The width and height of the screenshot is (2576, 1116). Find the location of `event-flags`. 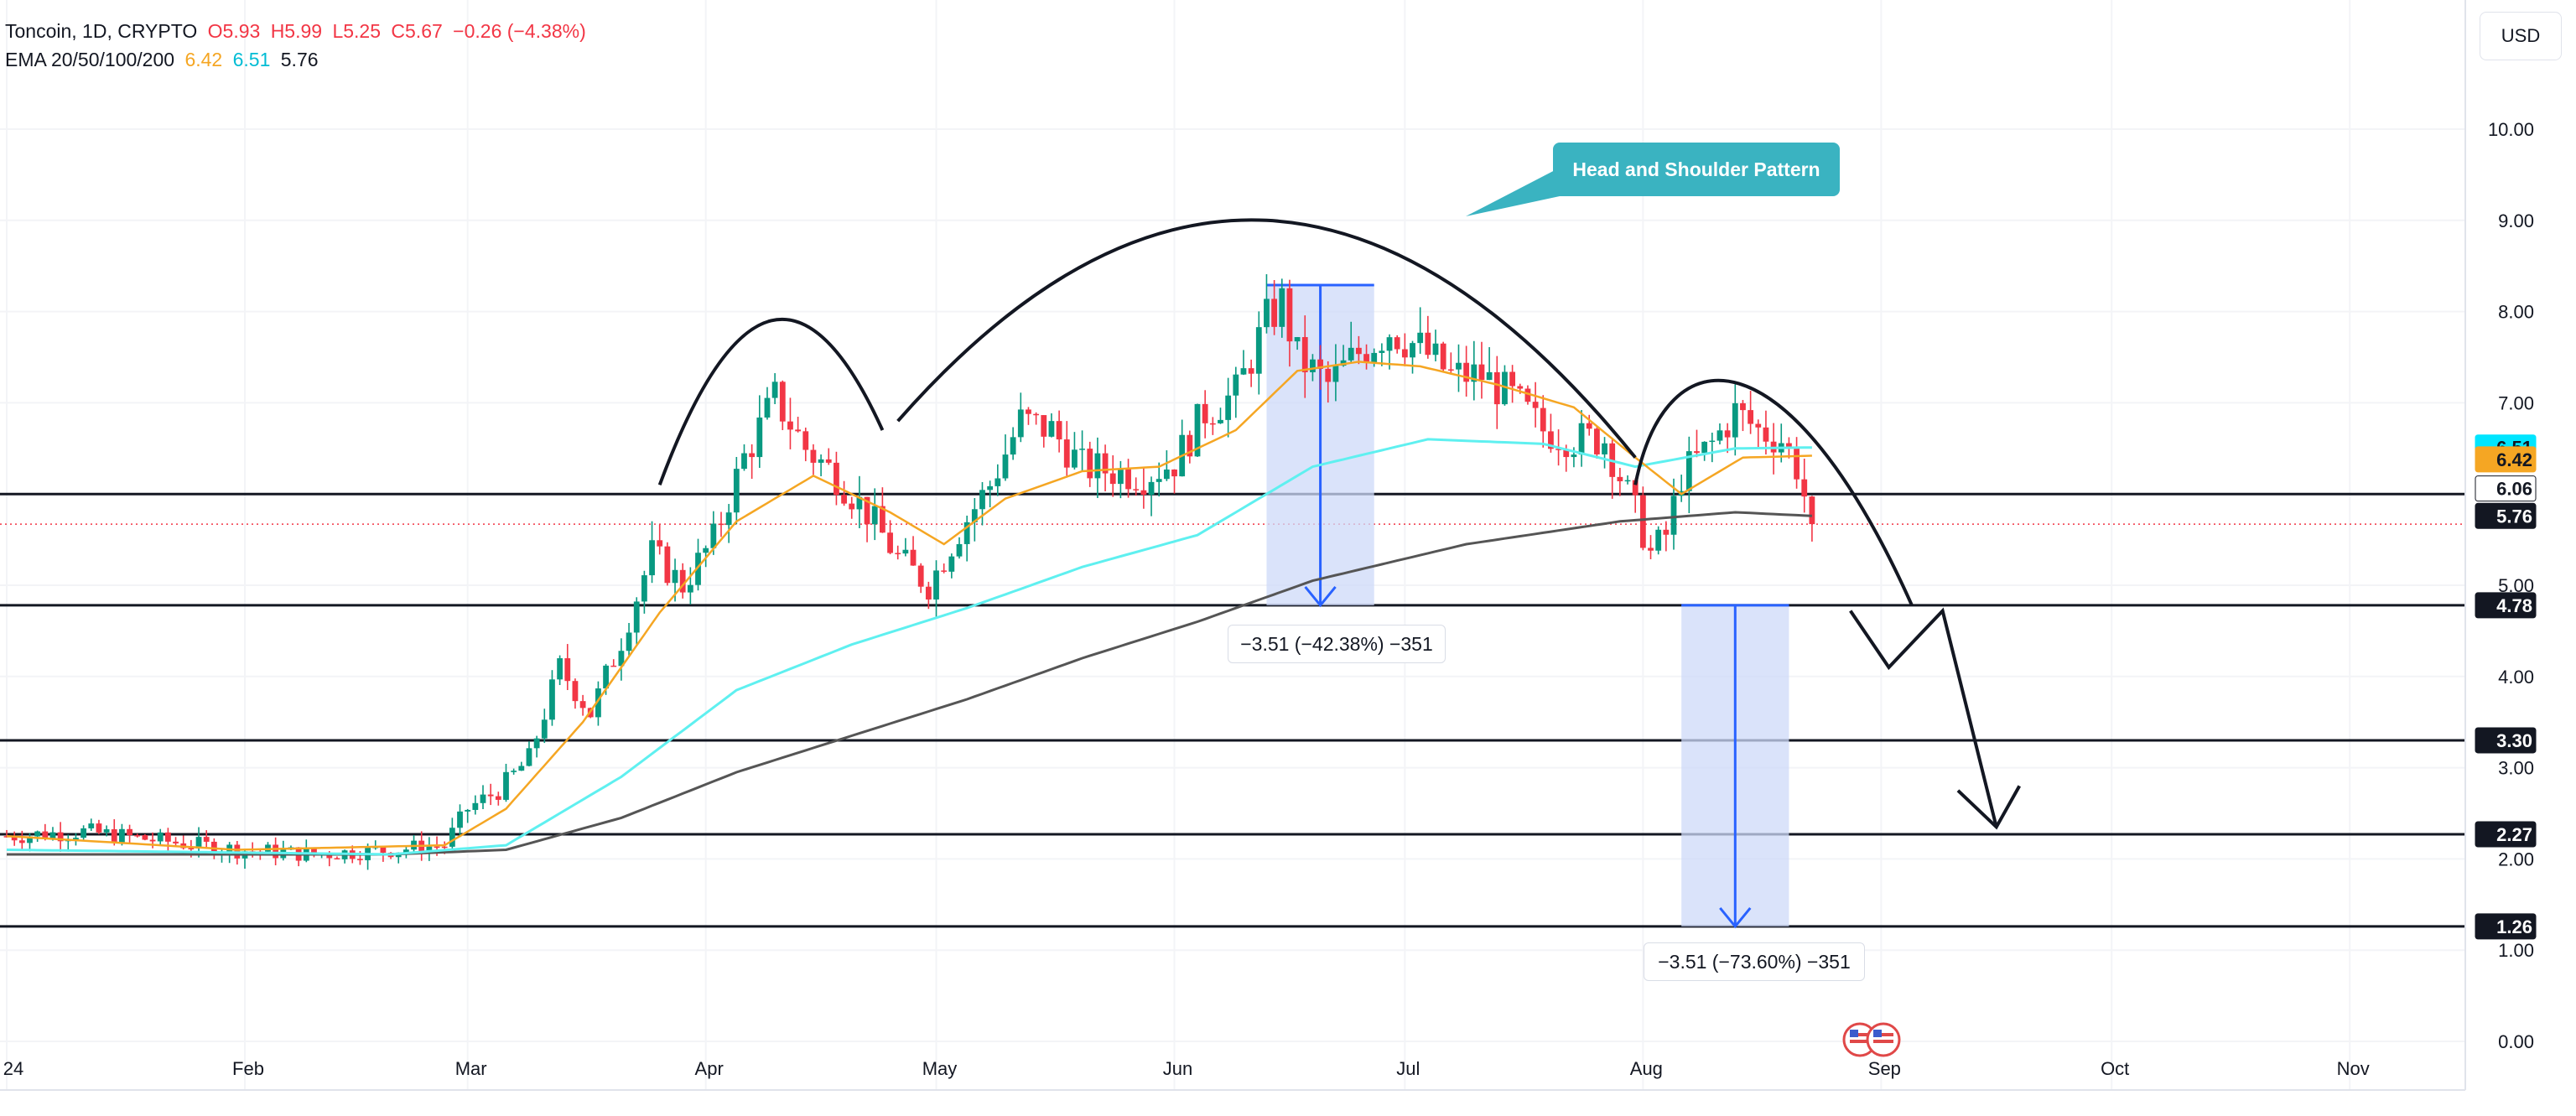

event-flags is located at coordinates (1875, 1039).